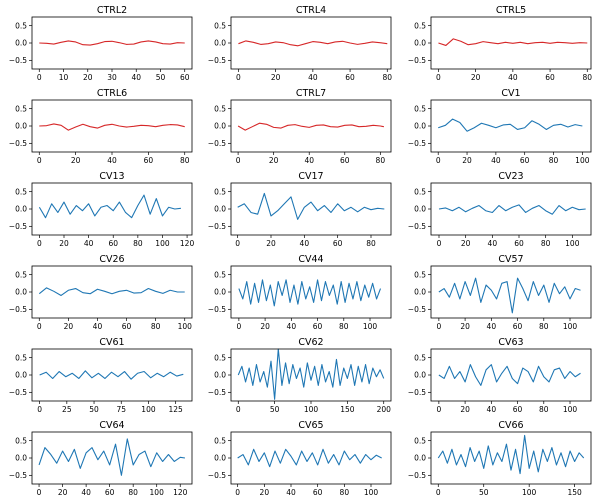 This screenshot has width=602, height=501. I want to click on subplot-title: CV13, so click(111, 176).